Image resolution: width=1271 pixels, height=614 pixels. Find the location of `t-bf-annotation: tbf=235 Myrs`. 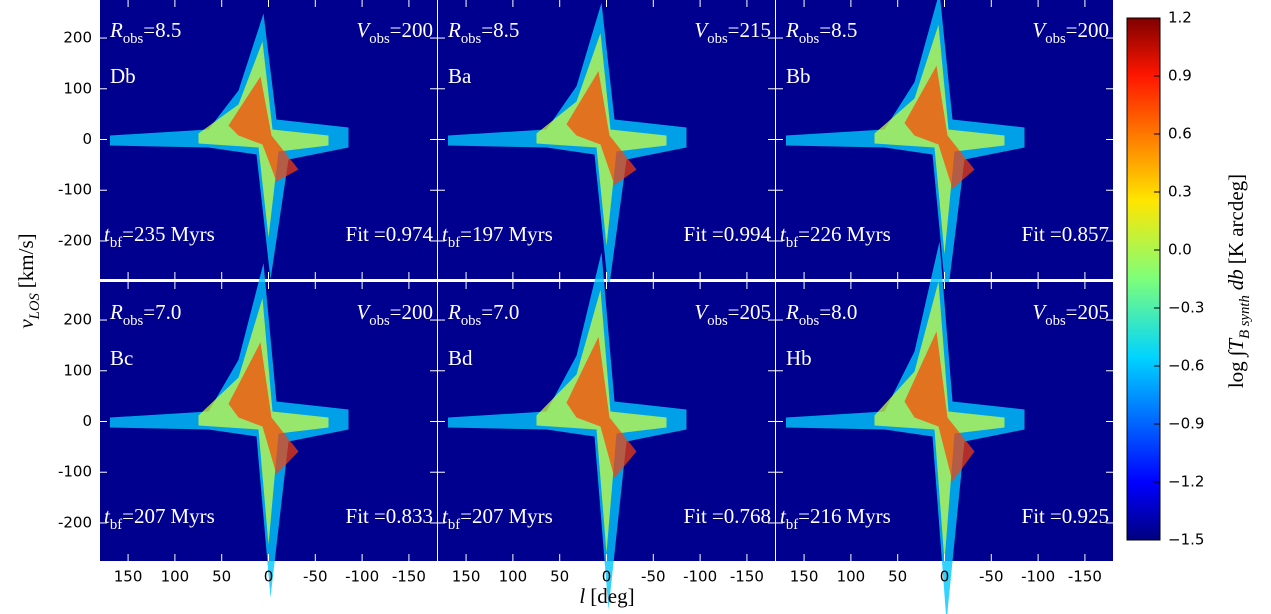

t-bf-annotation: tbf=235 Myrs is located at coordinates (159, 237).